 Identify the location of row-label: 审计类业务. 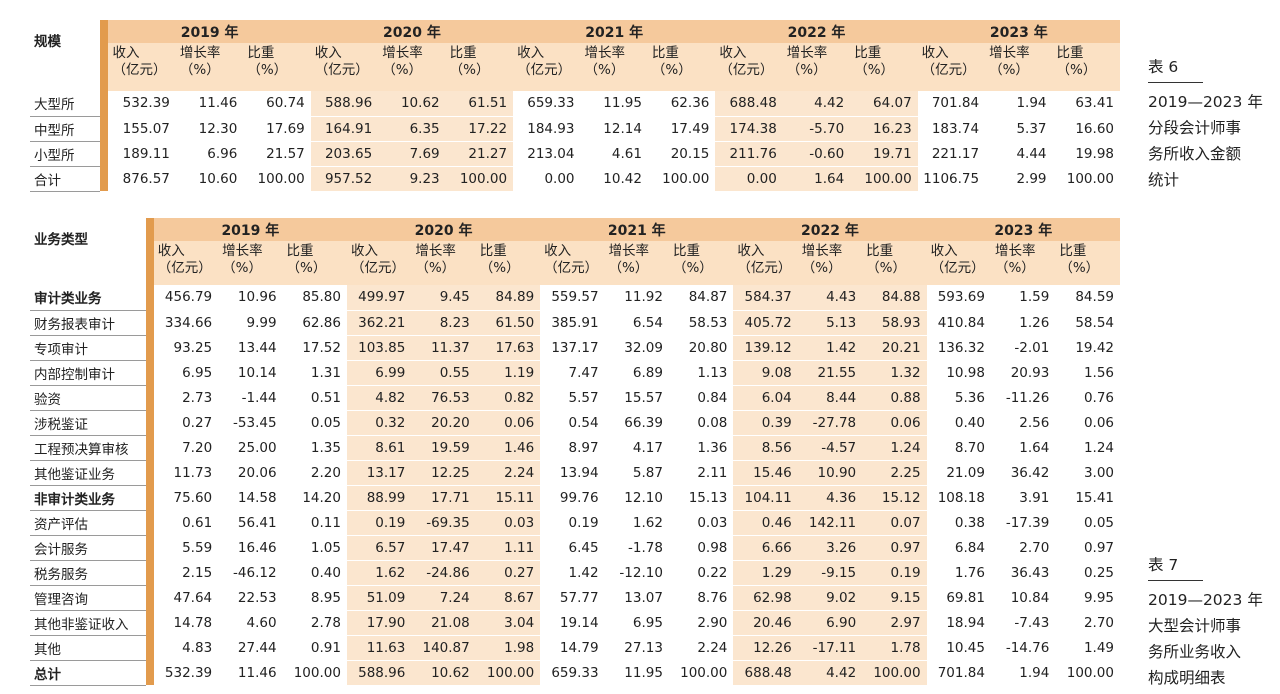
(88, 298).